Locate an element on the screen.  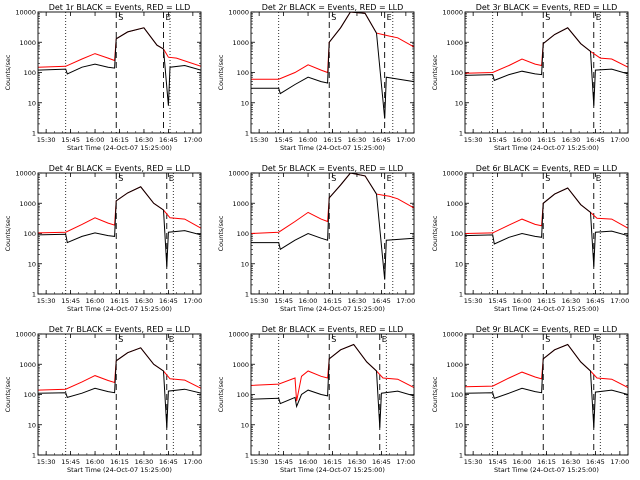
panel-title: Det 7r BLACK = Events, RED = LLD is located at coordinates (120, 329).